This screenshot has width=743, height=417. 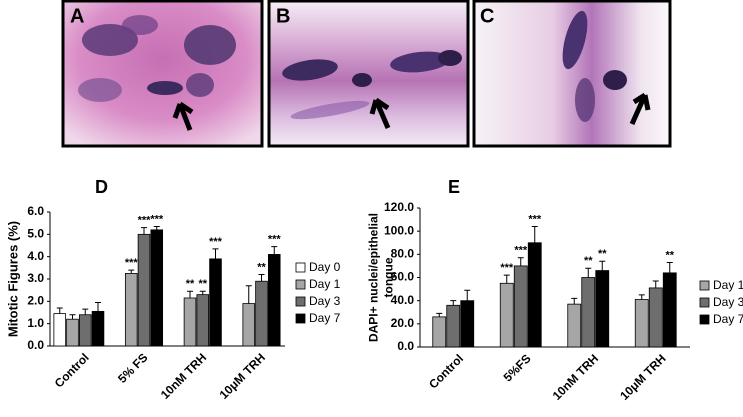 What do you see at coordinates (35, 234) in the screenshot?
I see `y-tick-label: 5.0` at bounding box center [35, 234].